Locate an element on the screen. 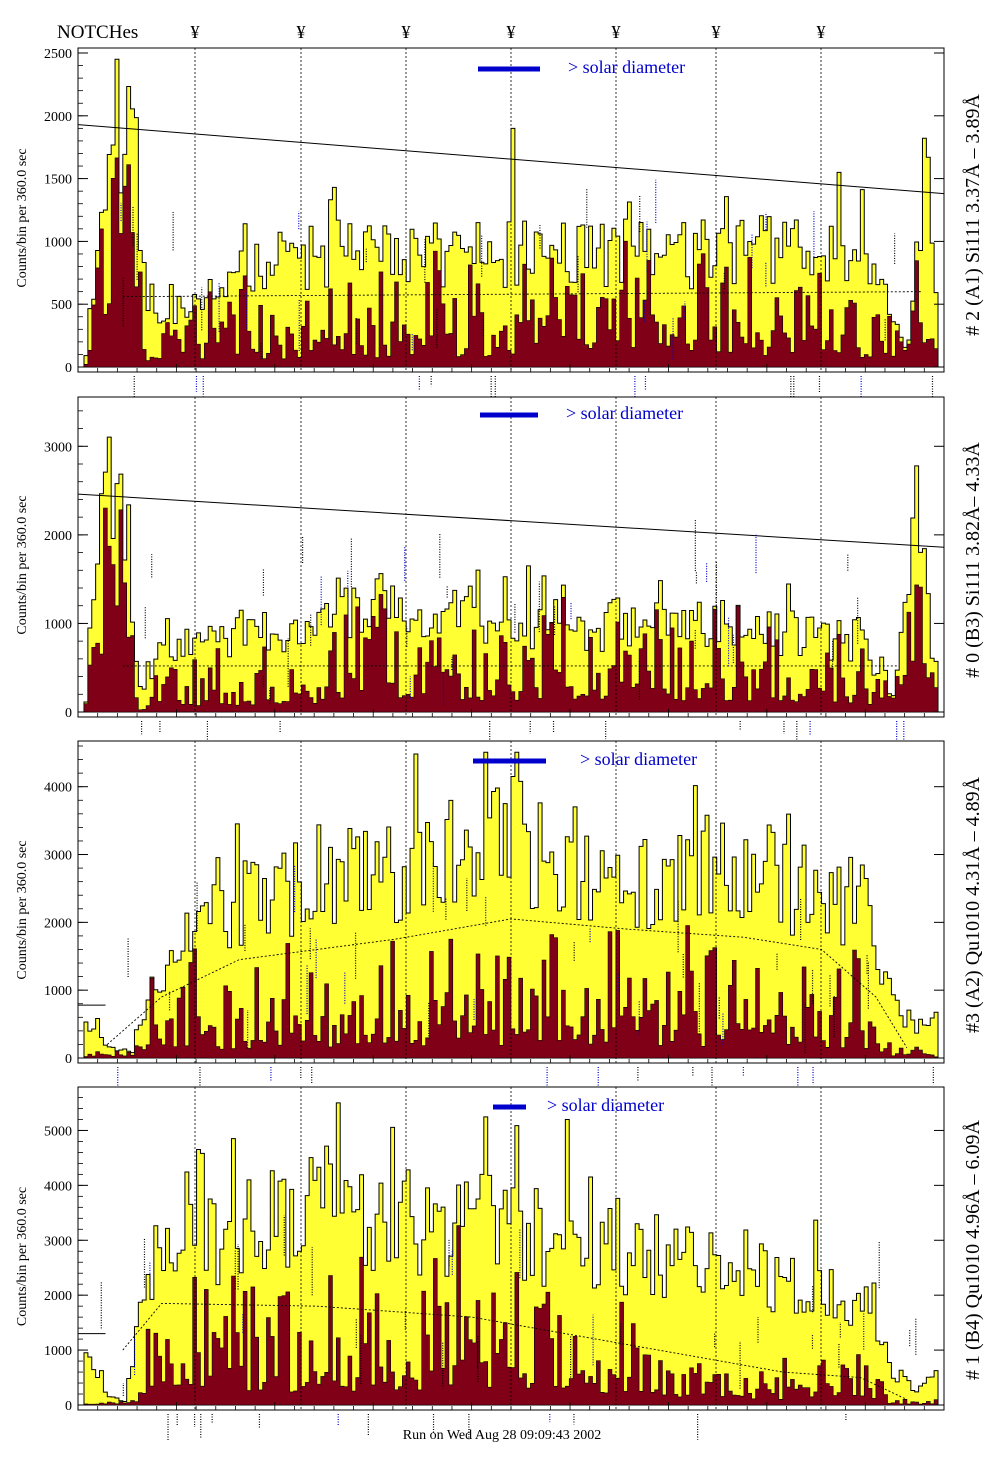 The image size is (1004, 1476). panel-label: # 1 (B4) Qu1010 4.96Å – 6.09Å is located at coordinates (973, 1249).